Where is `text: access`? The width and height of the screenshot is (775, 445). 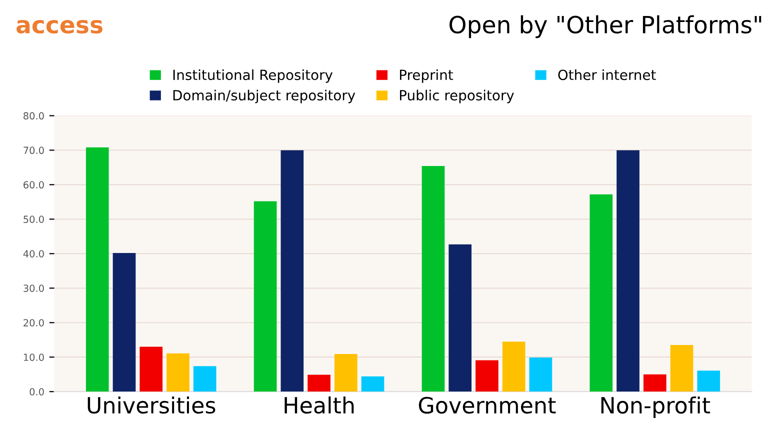 text: access is located at coordinates (59, 27).